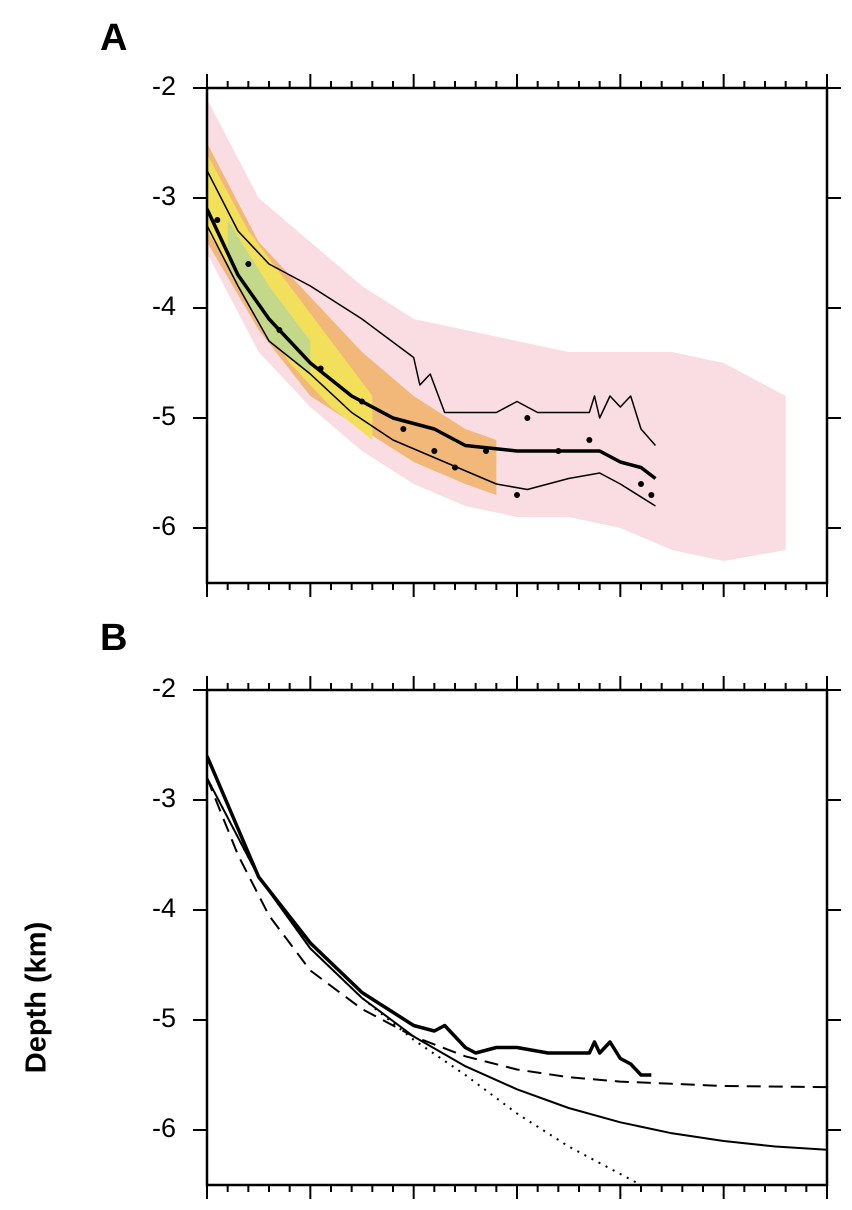 The width and height of the screenshot is (852, 1210). Describe the element at coordinates (113, 38) in the screenshot. I see `panel-label: A` at that location.